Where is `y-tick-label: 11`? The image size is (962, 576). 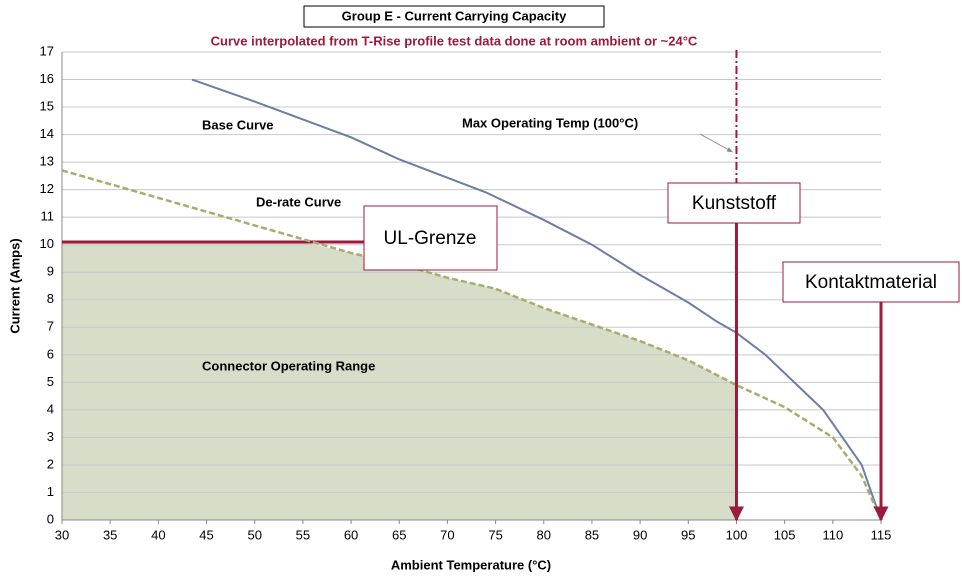
y-tick-label: 11 is located at coordinates (48, 216).